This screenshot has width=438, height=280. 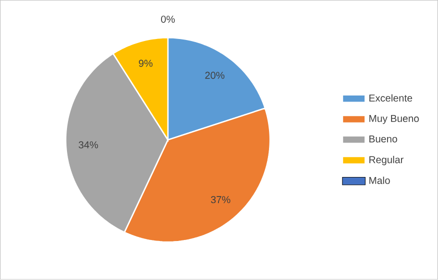 What do you see at coordinates (145, 63) in the screenshot?
I see `data-label: 9%` at bounding box center [145, 63].